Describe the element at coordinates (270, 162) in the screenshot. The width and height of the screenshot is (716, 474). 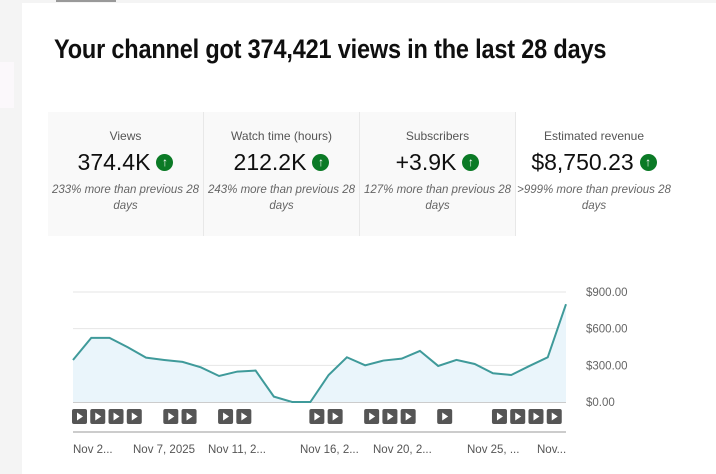
I see `metric-value: 212.2K` at that location.